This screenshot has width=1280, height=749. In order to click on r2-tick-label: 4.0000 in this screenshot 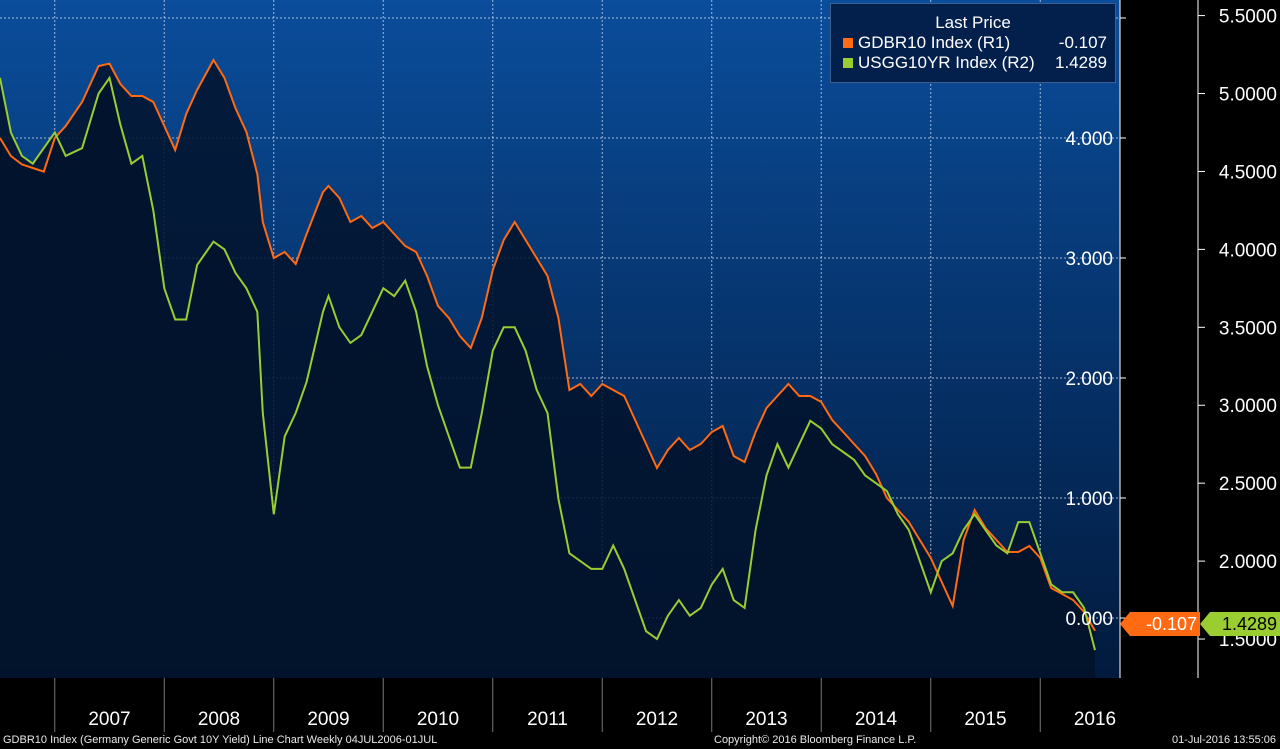, I will do `click(1248, 250)`.